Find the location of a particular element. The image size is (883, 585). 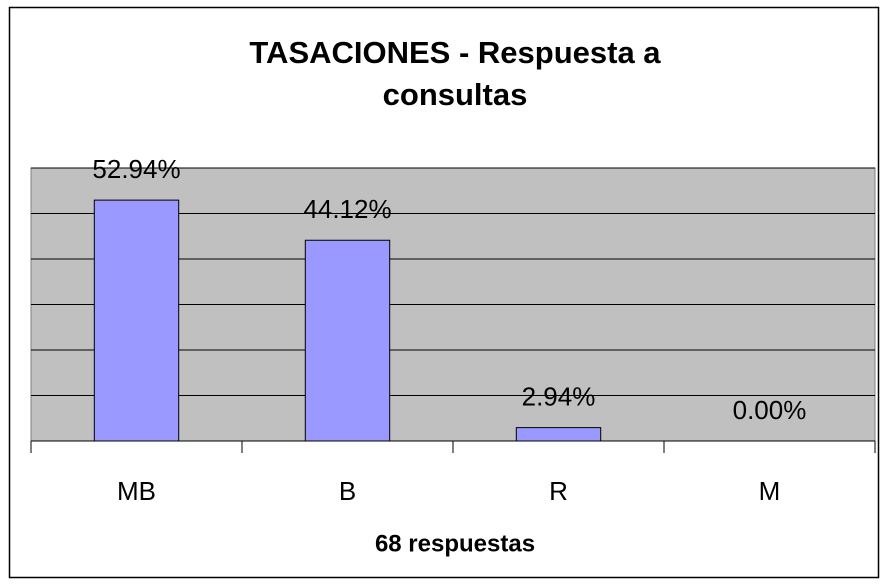

value-label: 0.00% is located at coordinates (770, 410).